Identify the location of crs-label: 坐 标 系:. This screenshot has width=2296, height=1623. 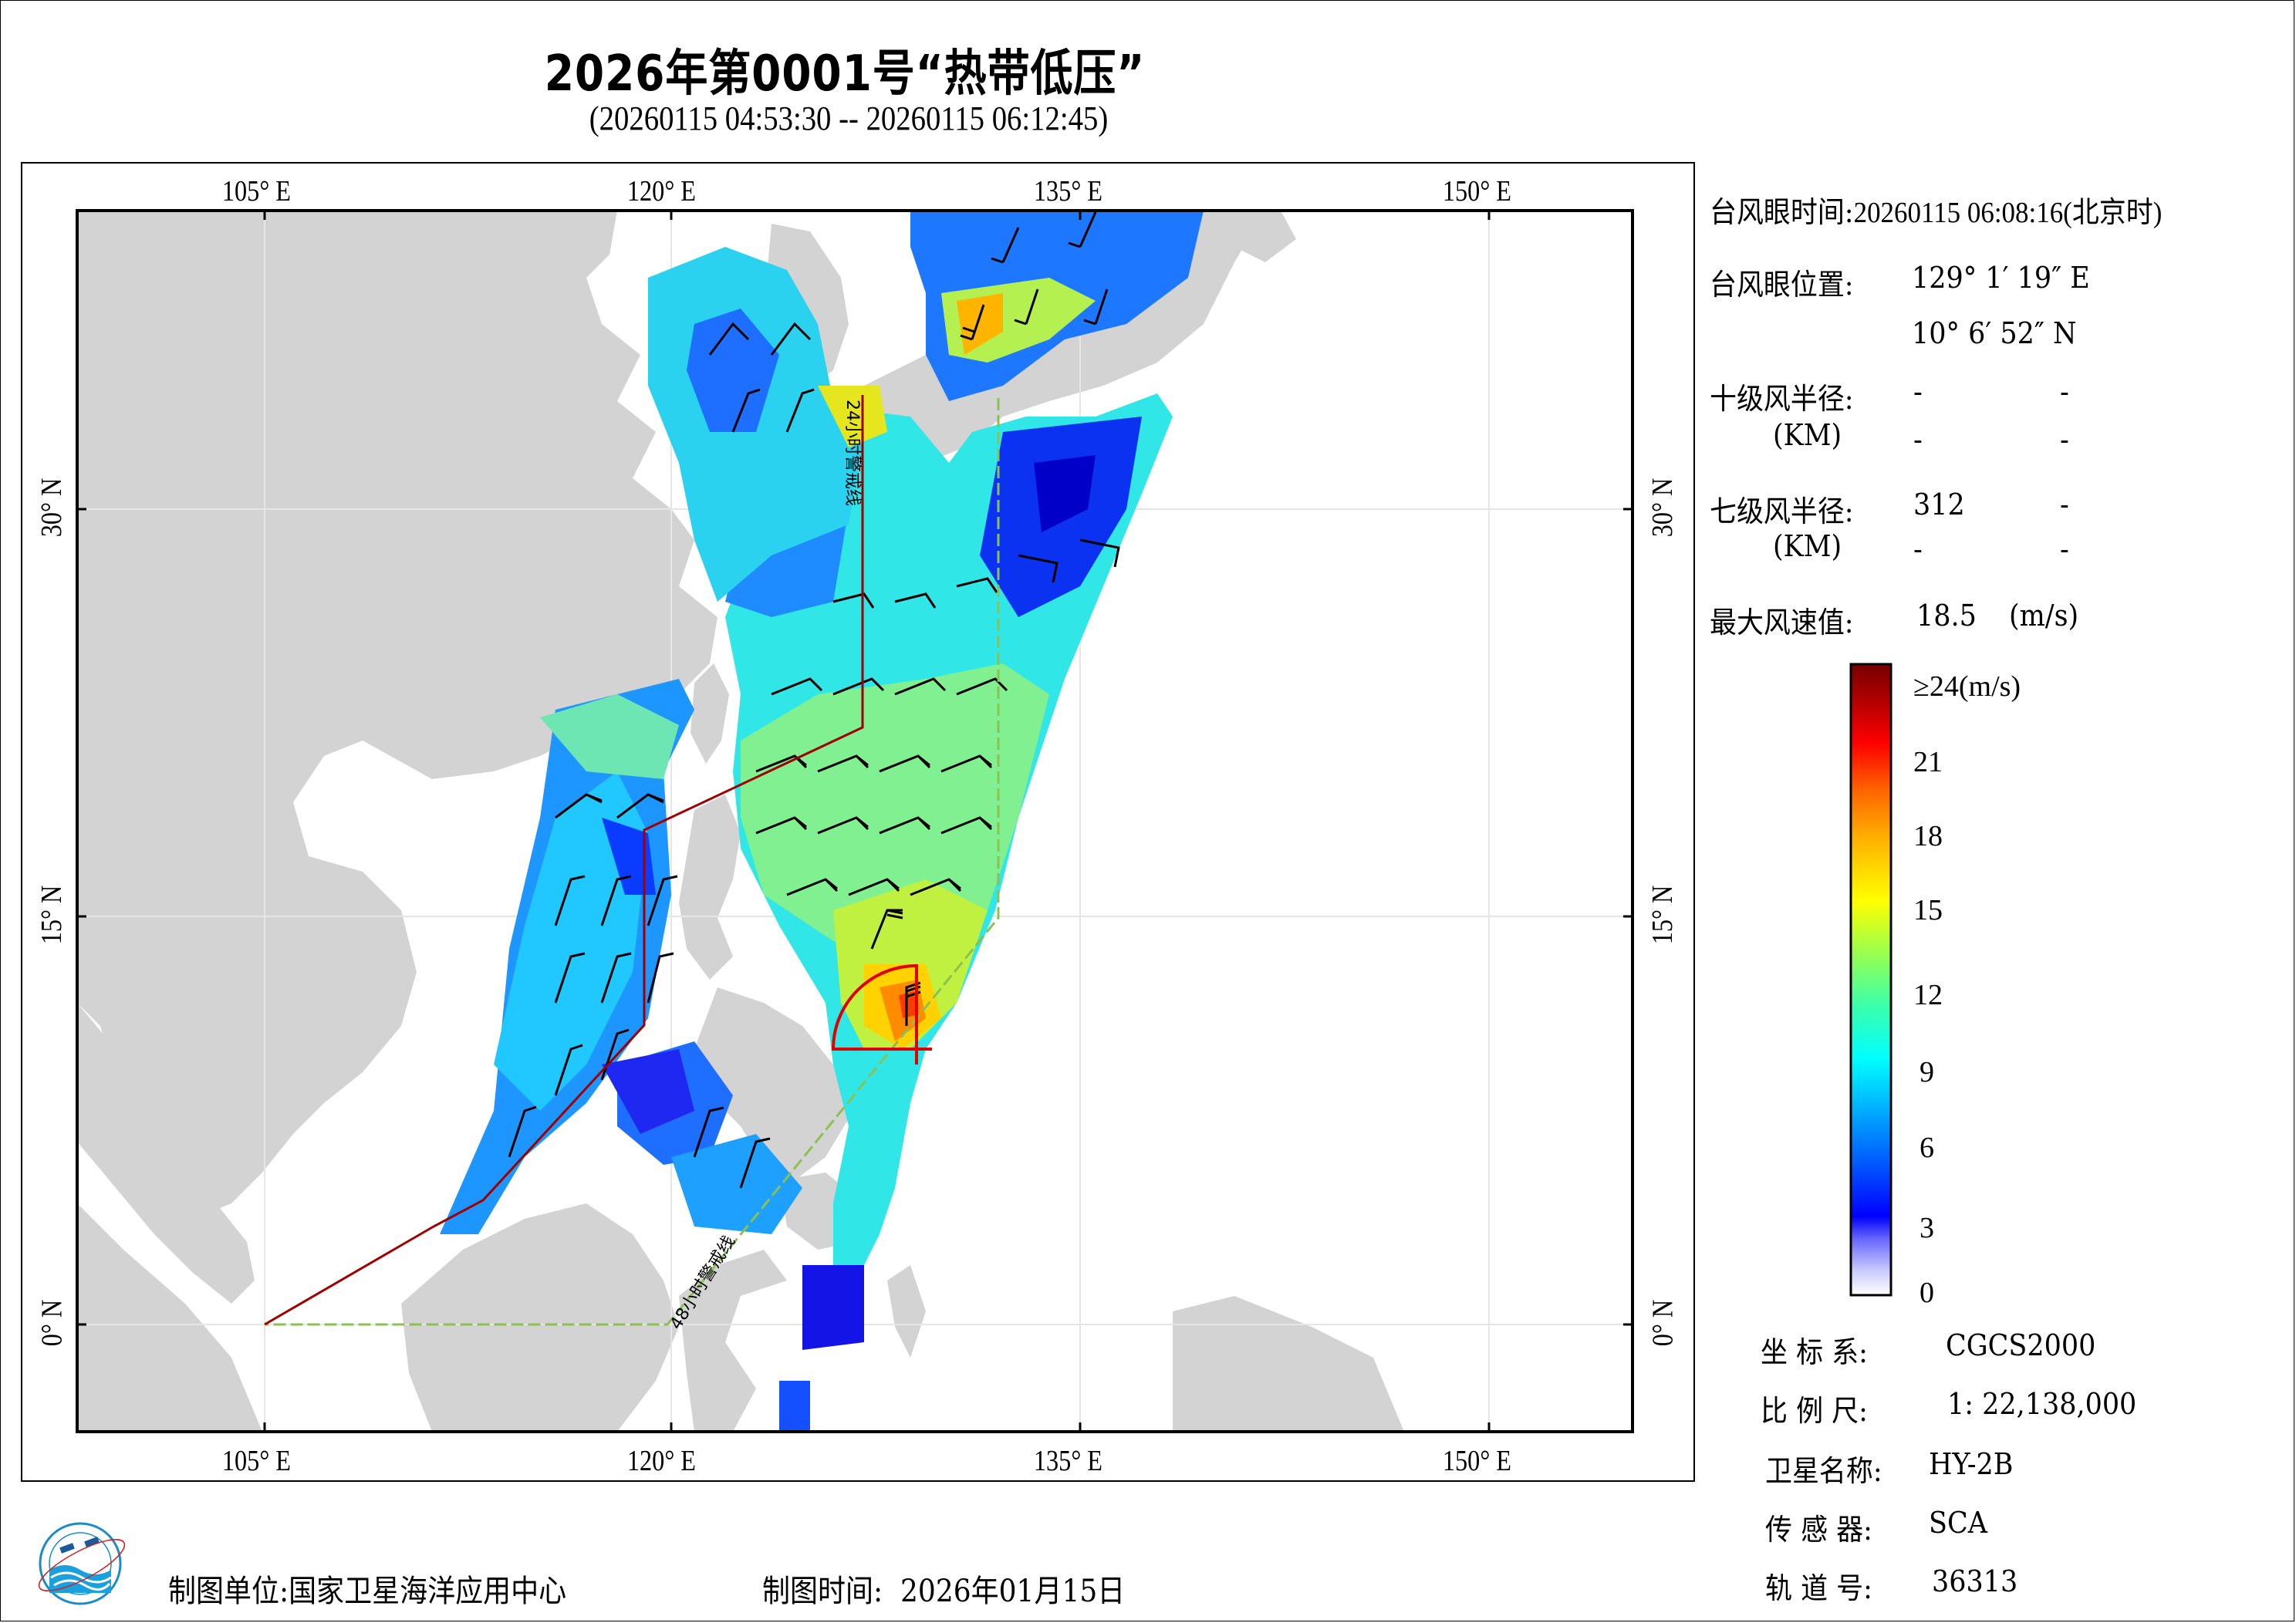
(1814, 1352).